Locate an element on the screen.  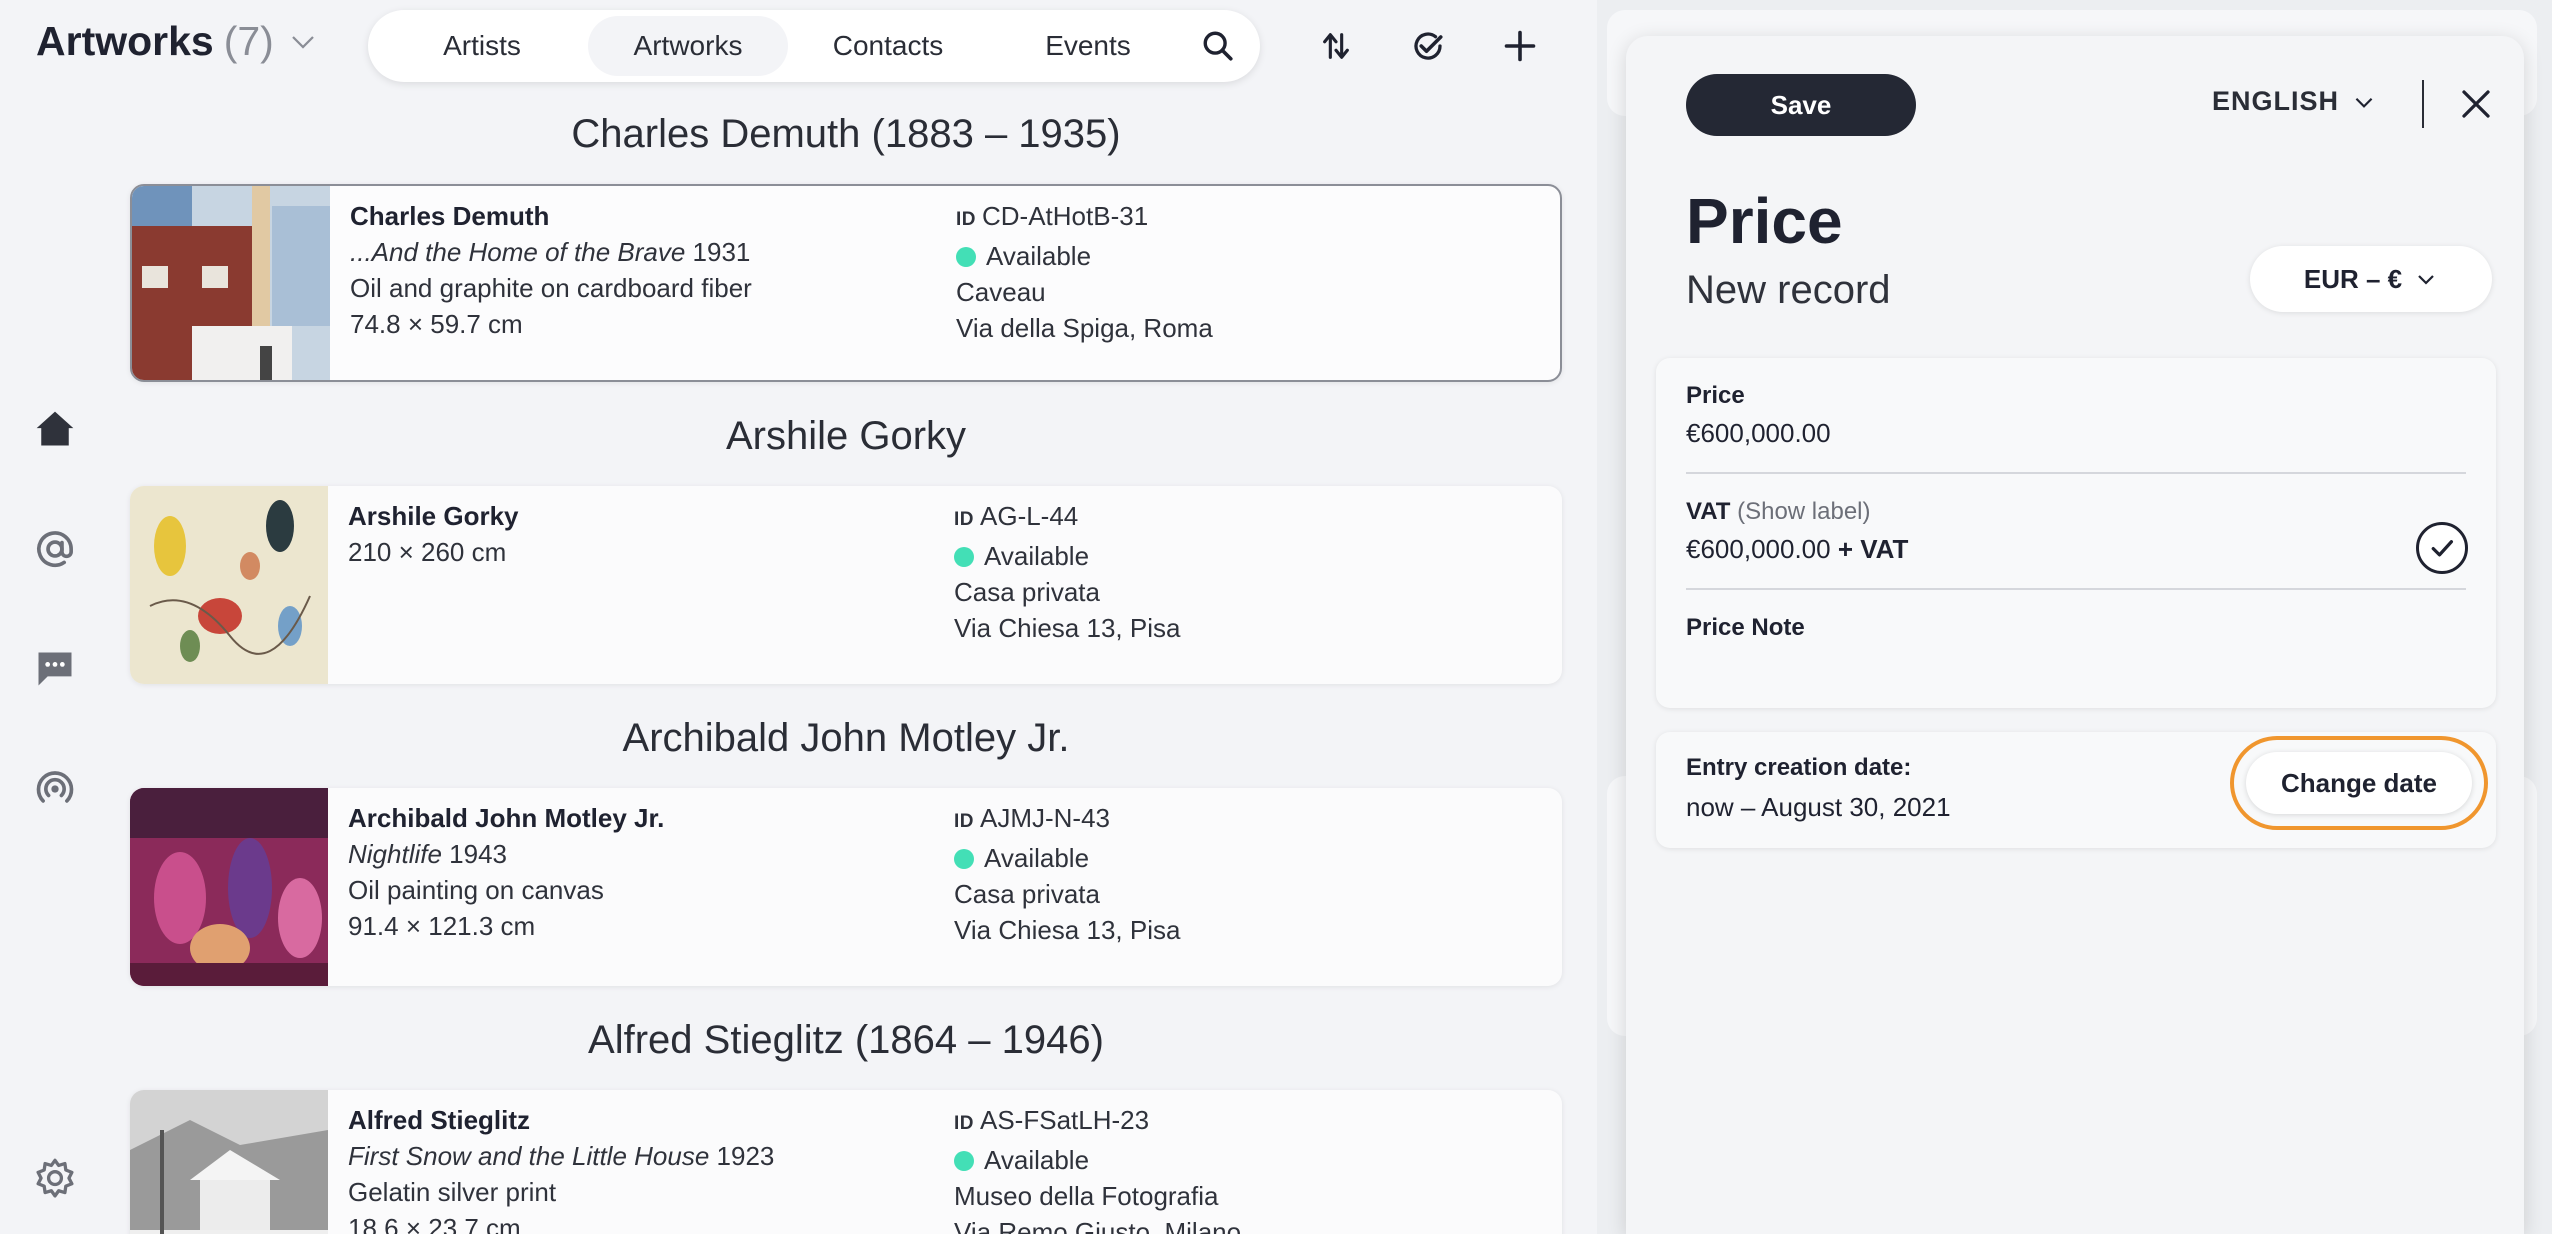
currency-selector: EUR – € is located at coordinates (2371, 279).